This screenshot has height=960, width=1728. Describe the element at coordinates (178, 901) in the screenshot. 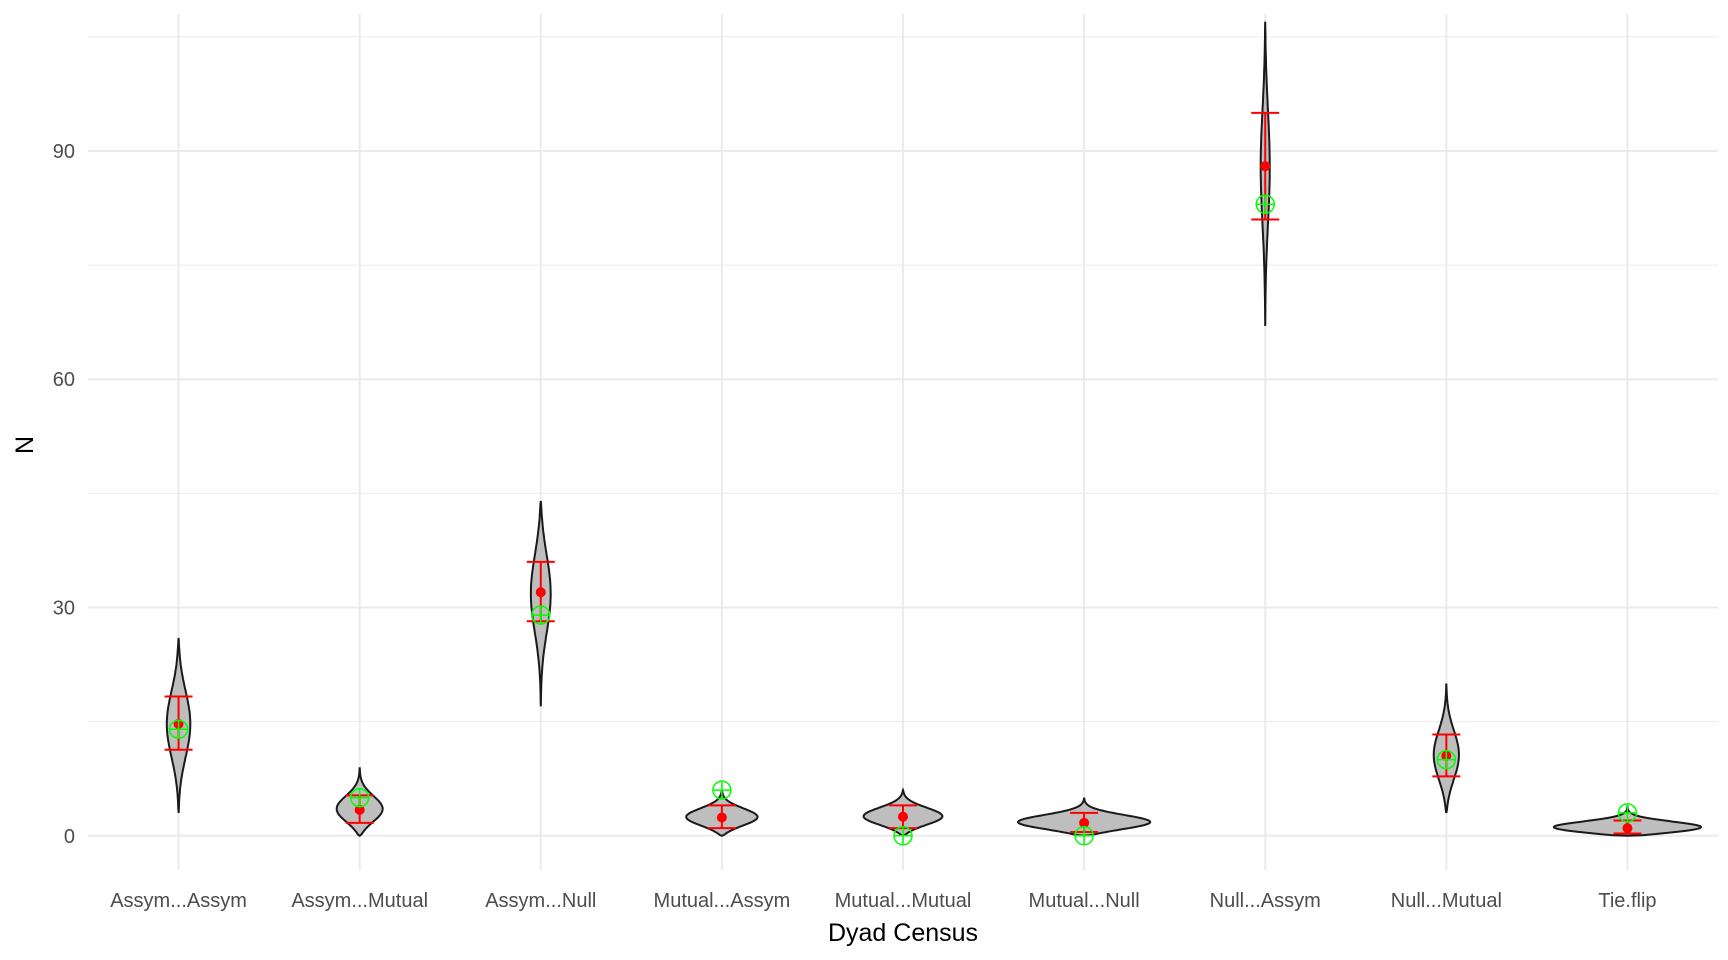

I see `x-tick-label: Assym...Assym` at that location.